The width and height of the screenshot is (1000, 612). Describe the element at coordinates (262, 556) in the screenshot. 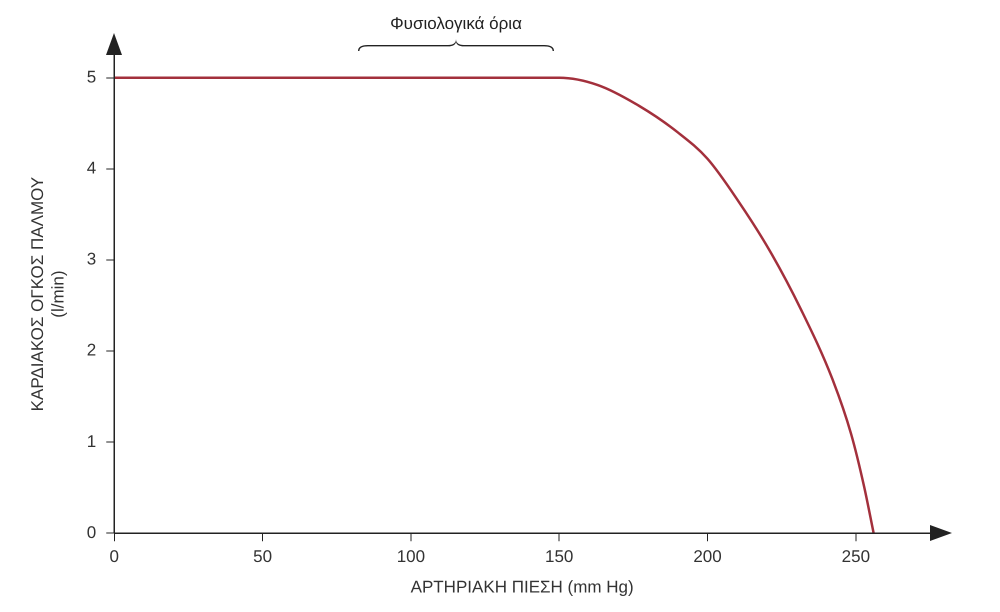

I see `x-tick-label: 50` at that location.